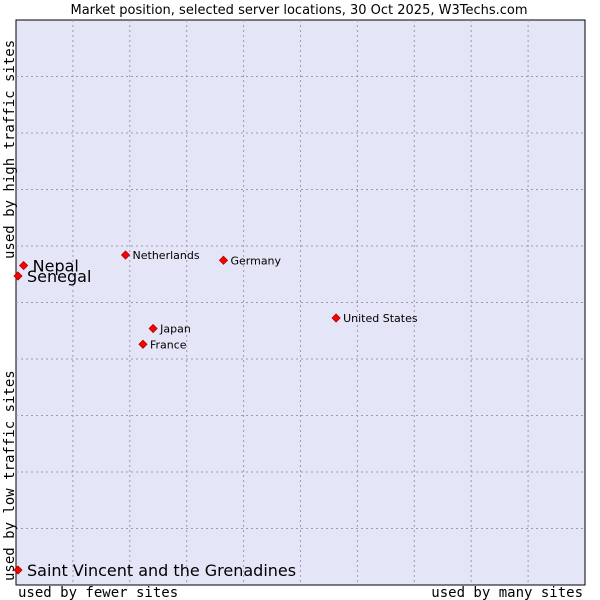 The image size is (600, 600). What do you see at coordinates (336, 318) in the screenshot?
I see `marker-united-states` at bounding box center [336, 318].